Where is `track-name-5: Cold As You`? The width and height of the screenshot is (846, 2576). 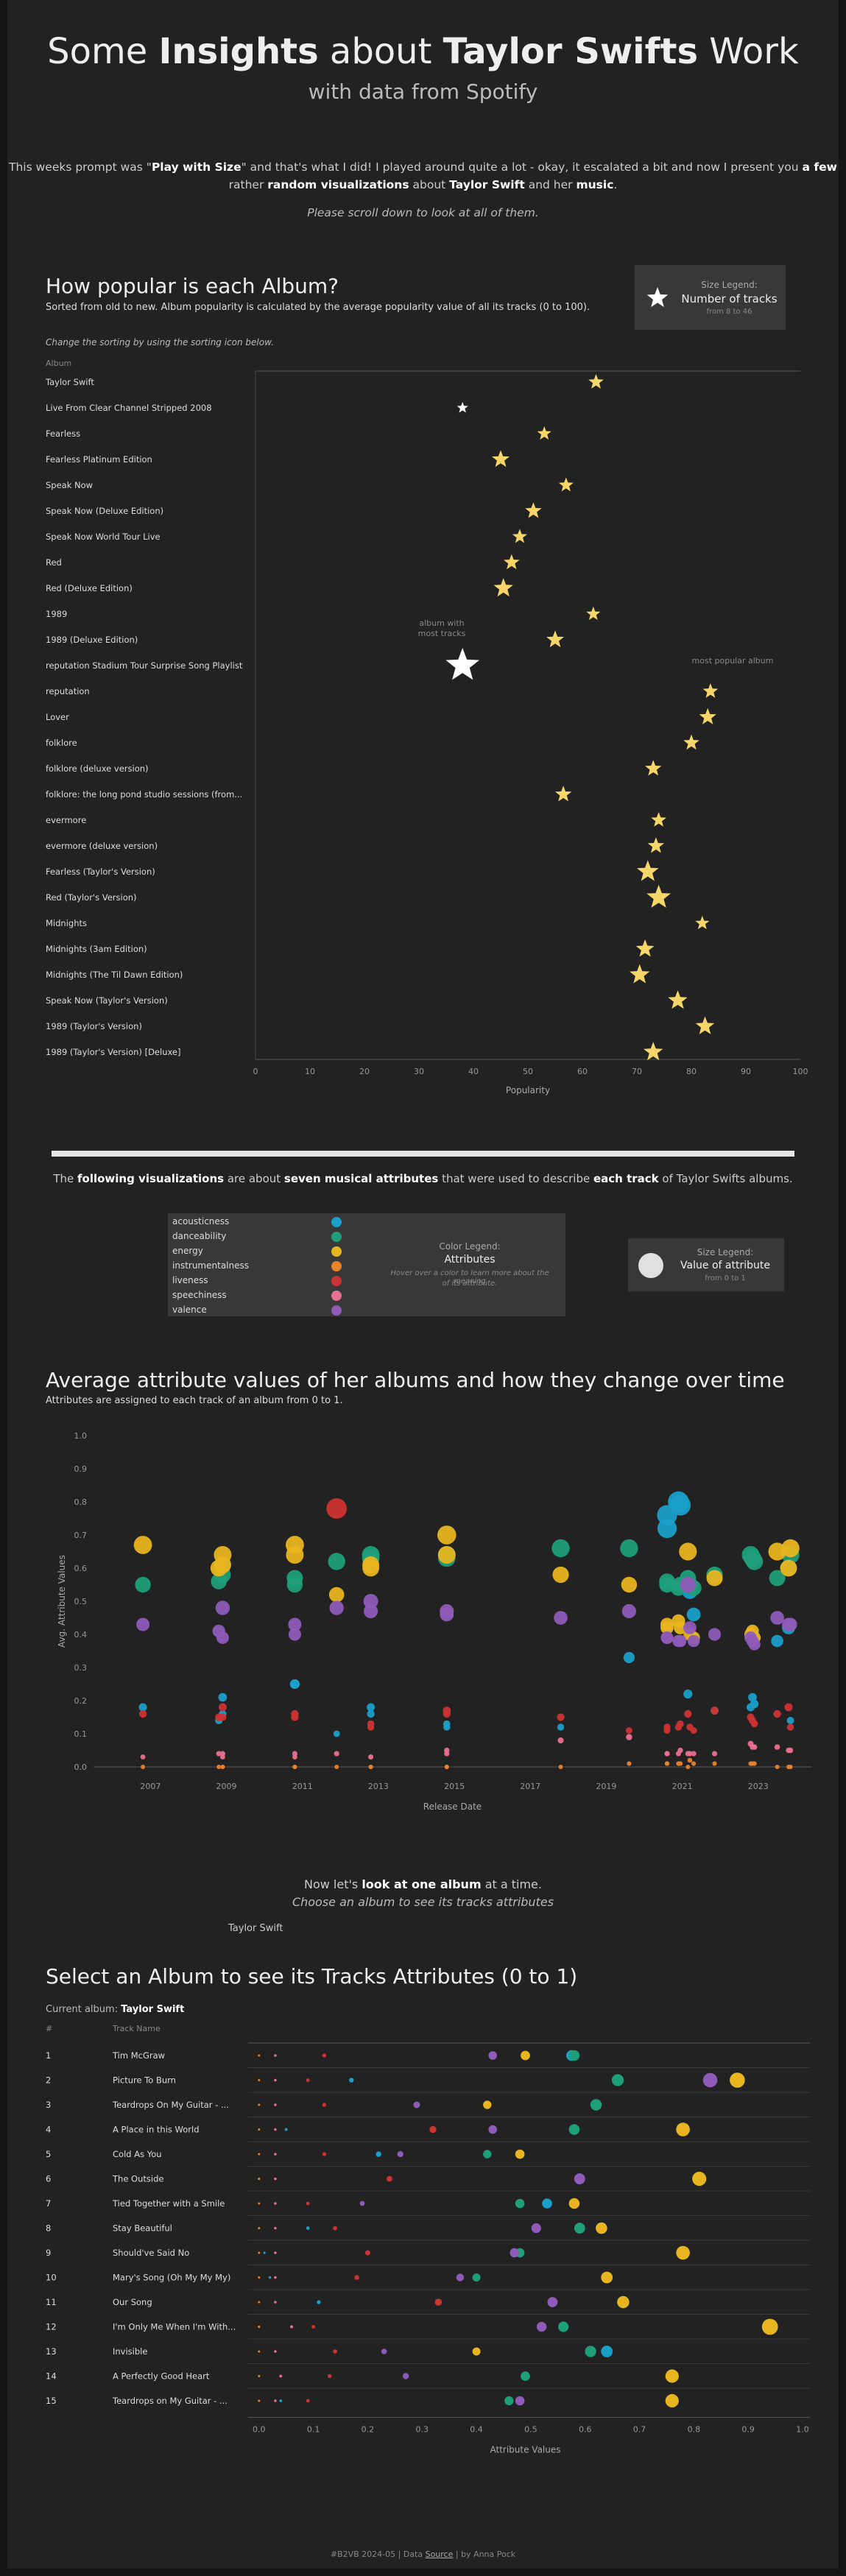 track-name-5: Cold As You is located at coordinates (137, 2154).